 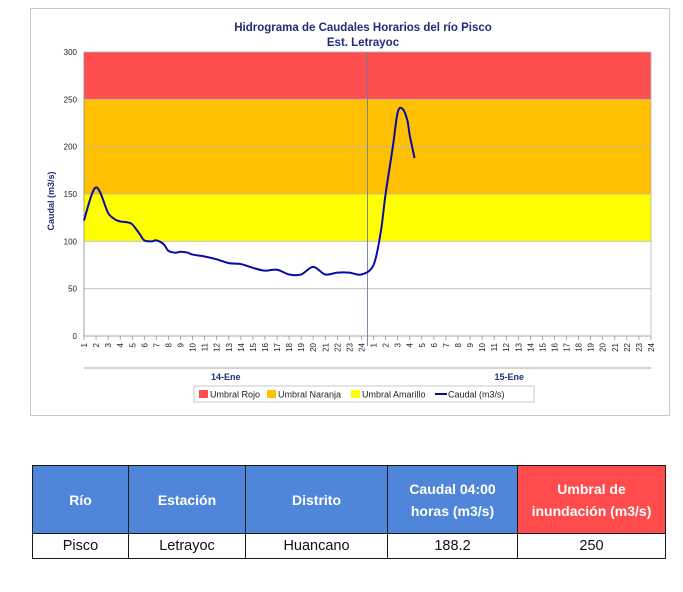 I want to click on series-group, so click(x=249, y=191).